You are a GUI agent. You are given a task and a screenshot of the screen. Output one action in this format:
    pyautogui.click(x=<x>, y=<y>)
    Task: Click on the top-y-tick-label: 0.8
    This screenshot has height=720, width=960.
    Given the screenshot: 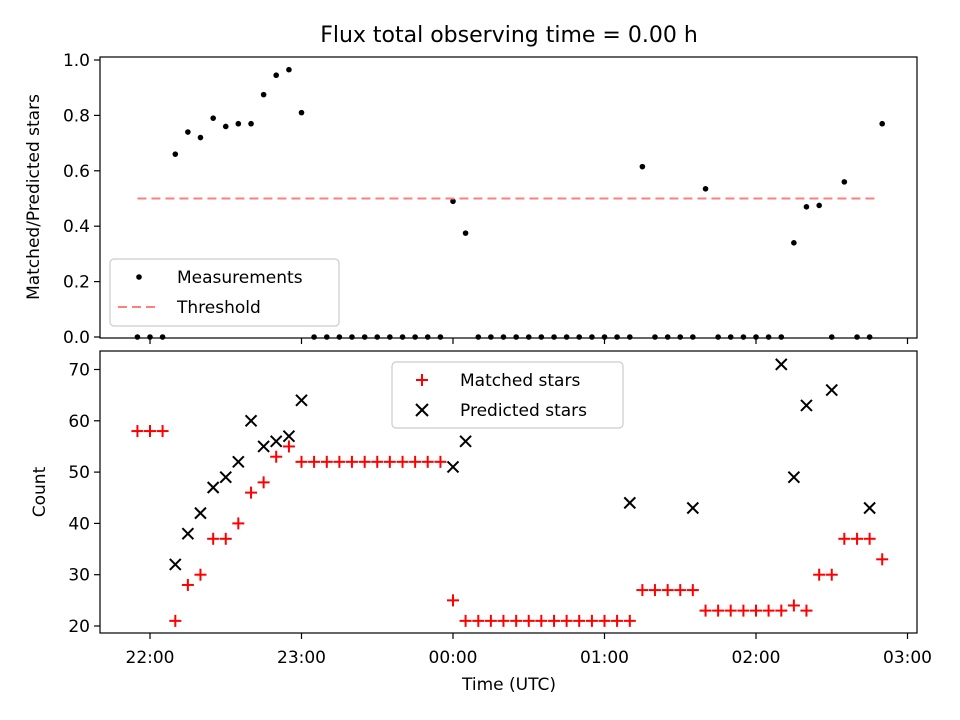 What is the action you would take?
    pyautogui.click(x=76, y=116)
    